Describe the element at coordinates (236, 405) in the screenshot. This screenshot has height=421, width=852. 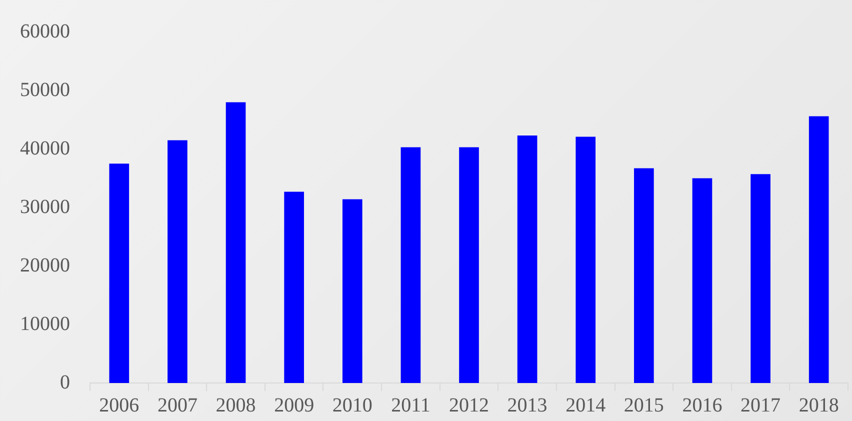
I see `x-tick-label: 2008` at that location.